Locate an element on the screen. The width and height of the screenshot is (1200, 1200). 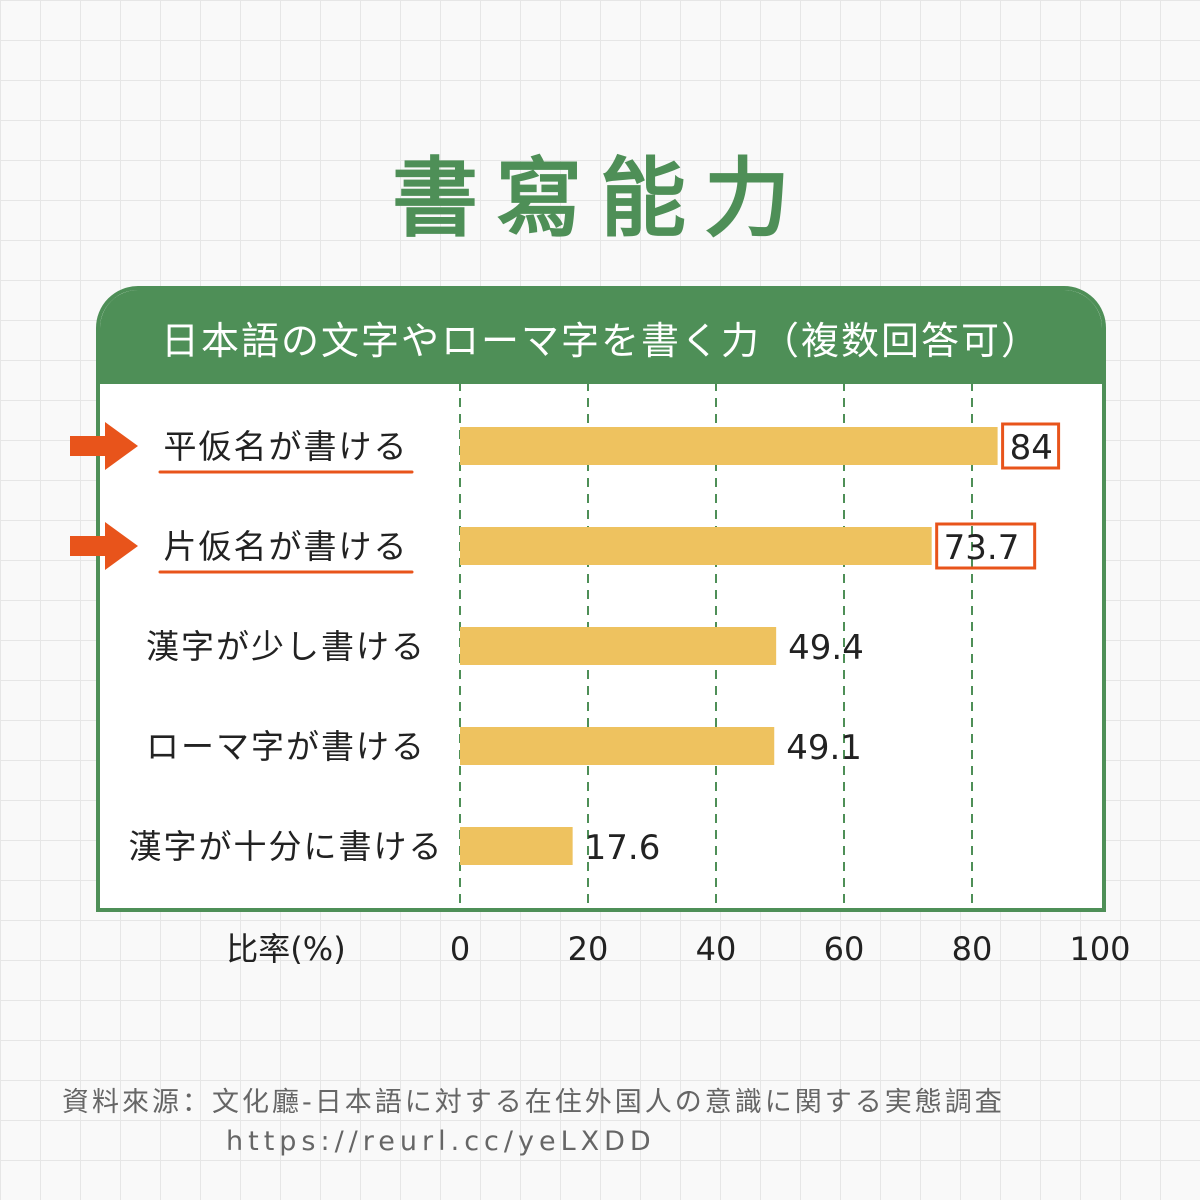
value-label: 17.6 is located at coordinates (623, 848).